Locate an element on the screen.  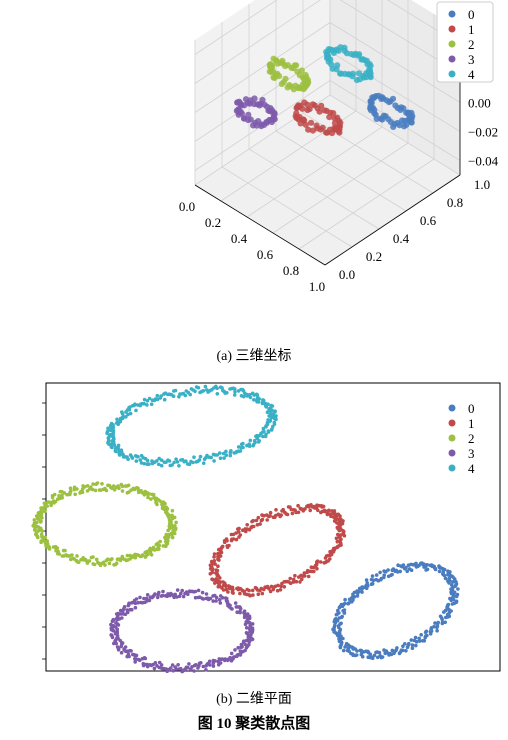
caption-b: (b) 二维平面 is located at coordinates (254, 699).